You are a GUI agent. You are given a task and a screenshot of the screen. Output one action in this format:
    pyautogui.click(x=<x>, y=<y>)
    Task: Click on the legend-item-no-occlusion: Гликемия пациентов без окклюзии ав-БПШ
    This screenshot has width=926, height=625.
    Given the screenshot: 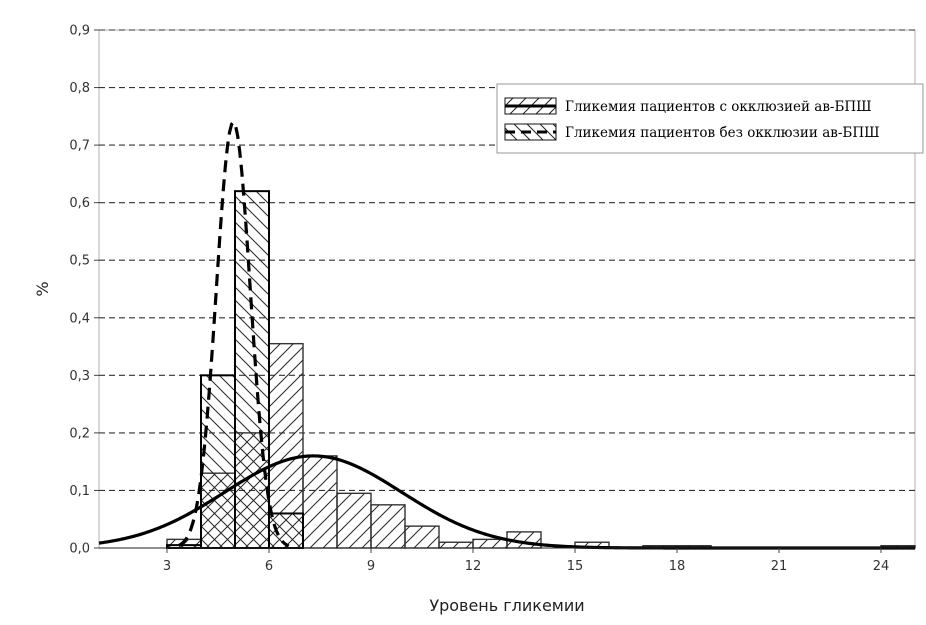 What is the action you would take?
    pyautogui.click(x=692, y=132)
    